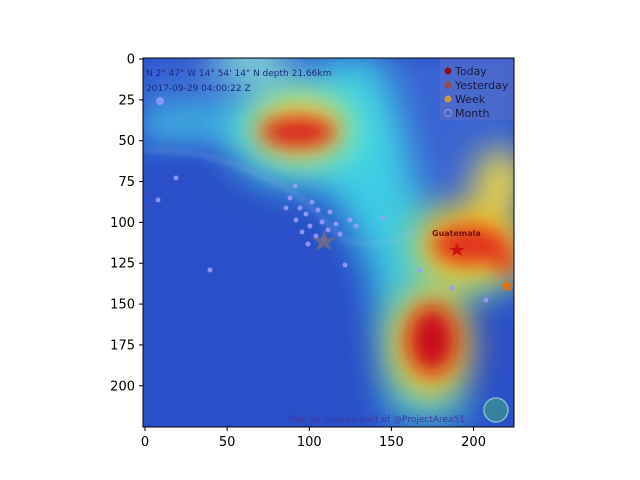 This screenshot has height=480, width=640. Describe the element at coordinates (122, 345) in the screenshot. I see `y-tick-label: 175` at that location.